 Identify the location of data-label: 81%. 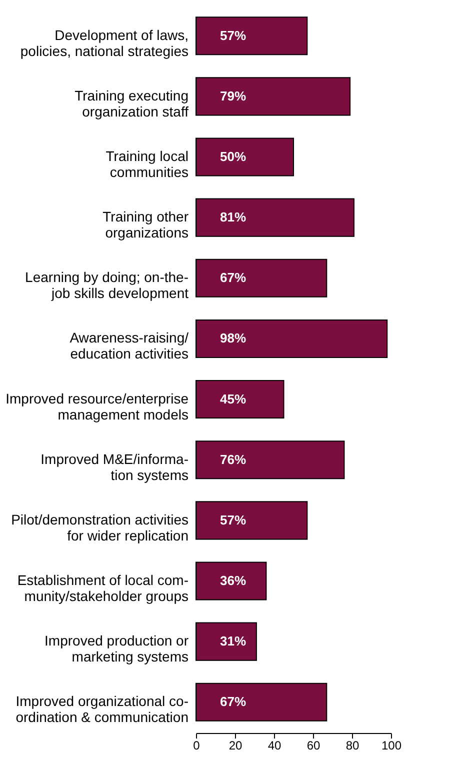
(233, 217).